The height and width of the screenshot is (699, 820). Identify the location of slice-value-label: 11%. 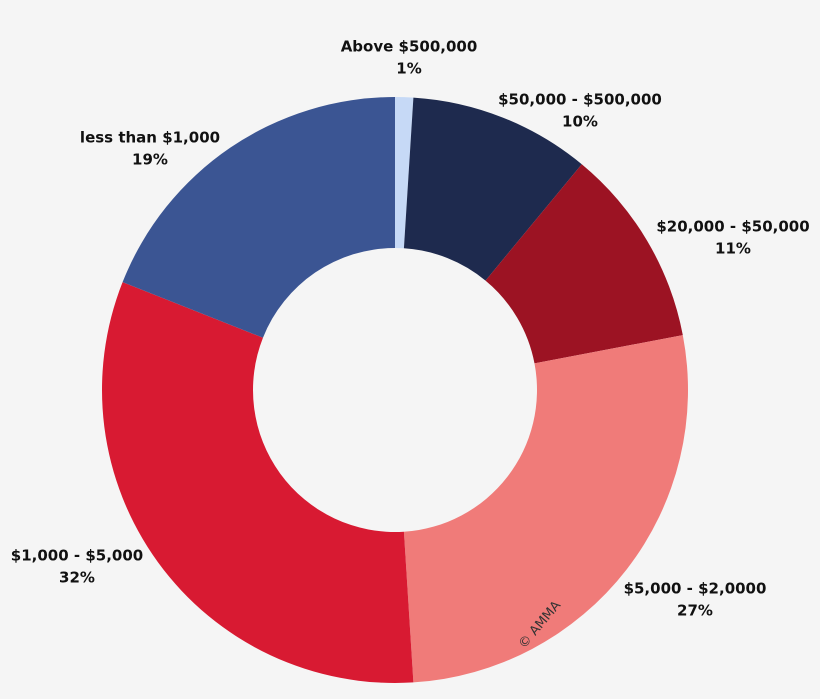
(733, 249).